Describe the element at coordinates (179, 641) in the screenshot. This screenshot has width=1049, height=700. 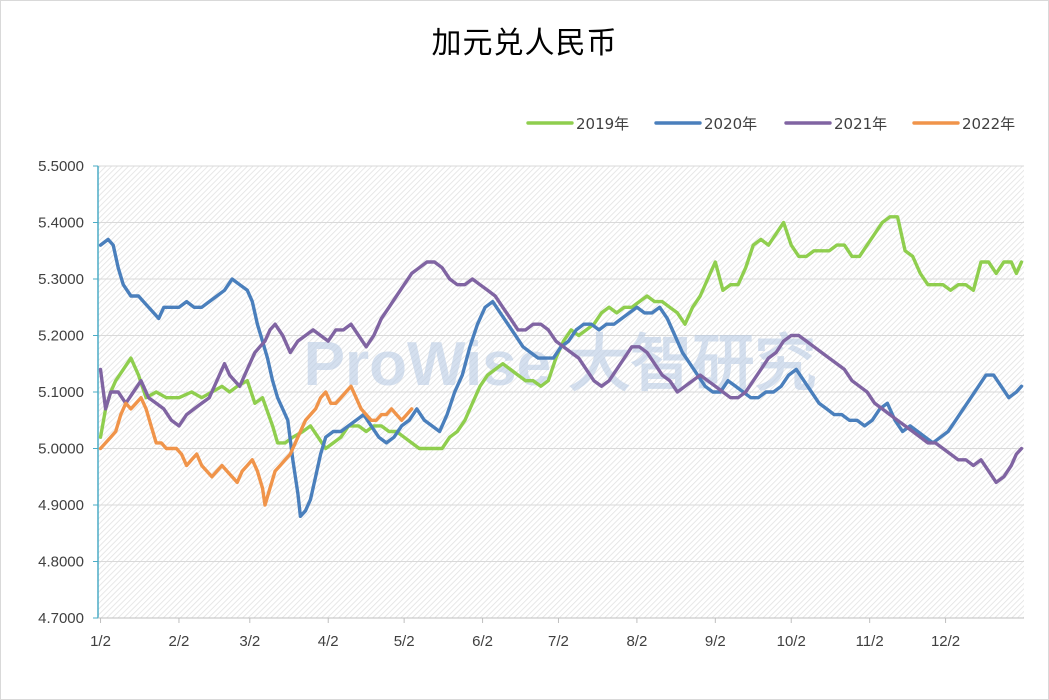
I see `x-tick-label: 2/2` at that location.